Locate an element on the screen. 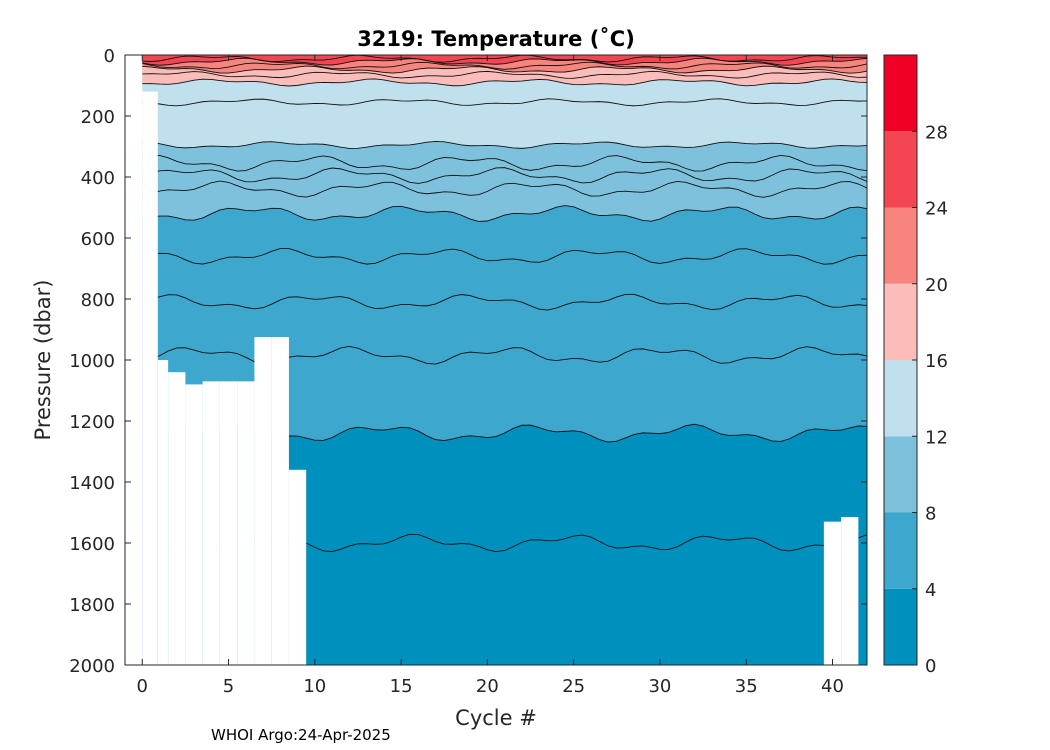 The width and height of the screenshot is (1050, 750). chart-title: 3219: Temperature (˚C) is located at coordinates (496, 39).